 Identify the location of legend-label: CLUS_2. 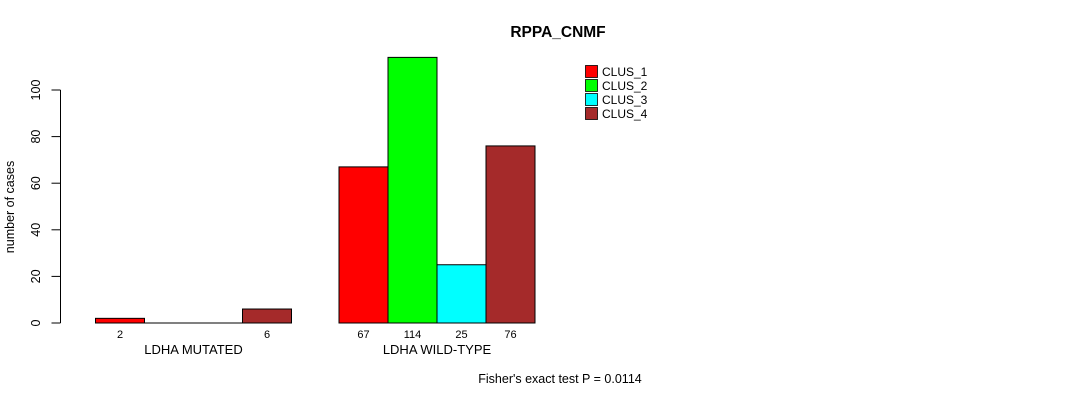
(625, 86).